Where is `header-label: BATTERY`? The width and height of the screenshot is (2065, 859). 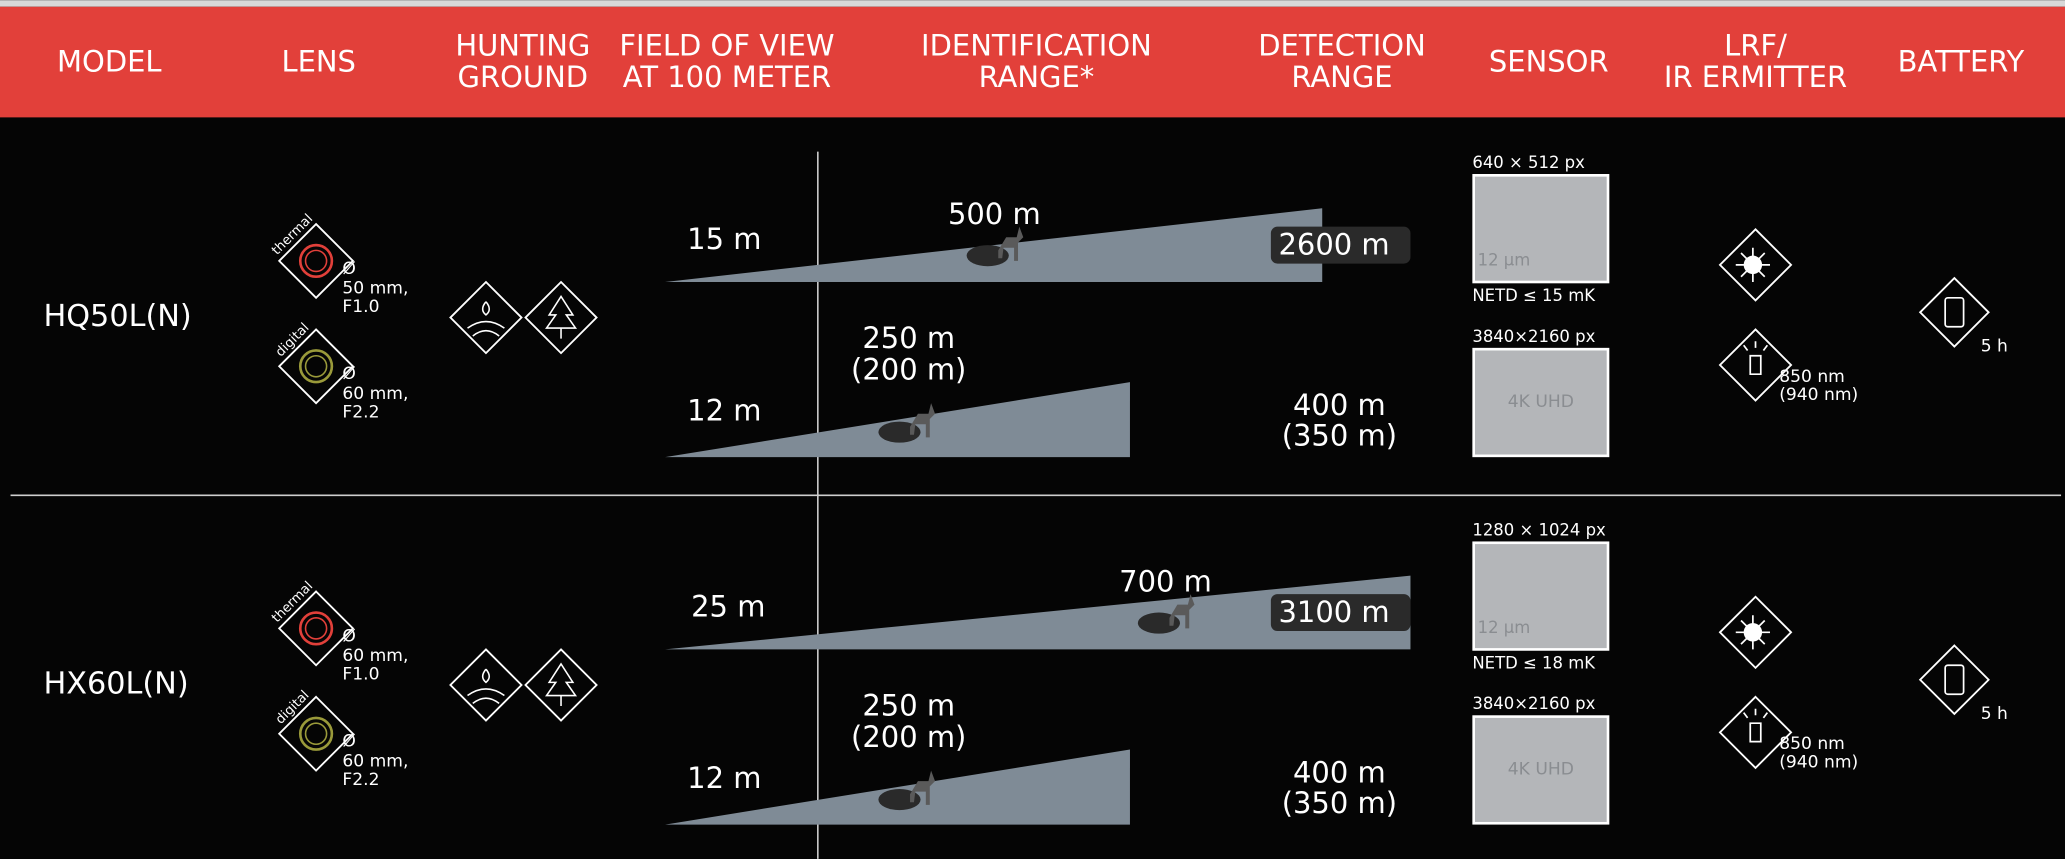
header-label: BATTERY is located at coordinates (1961, 61).